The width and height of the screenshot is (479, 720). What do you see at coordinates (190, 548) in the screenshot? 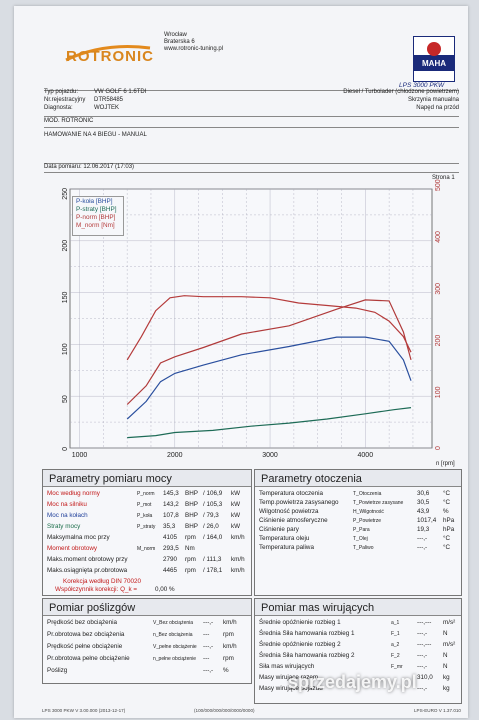
I see `row-unit-1: Nm` at bounding box center [190, 548].